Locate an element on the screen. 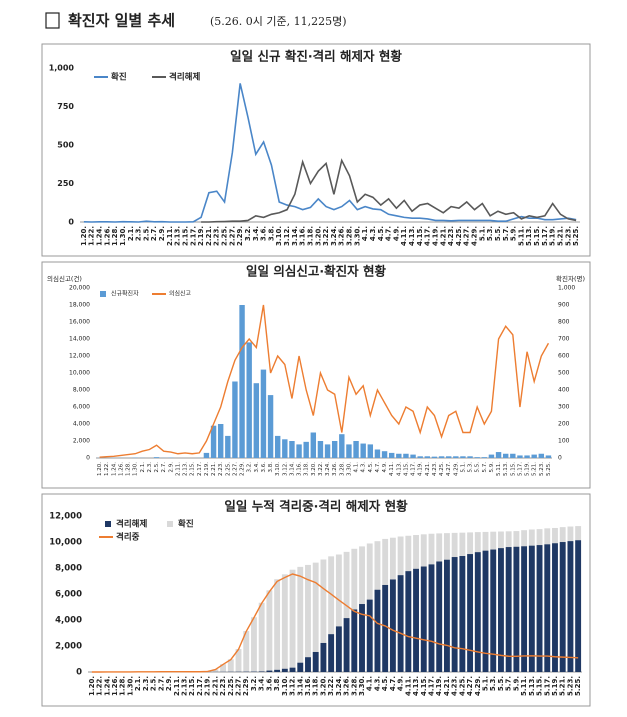 The height and width of the screenshot is (717, 627). tick-label: 250 is located at coordinates (65, 183).